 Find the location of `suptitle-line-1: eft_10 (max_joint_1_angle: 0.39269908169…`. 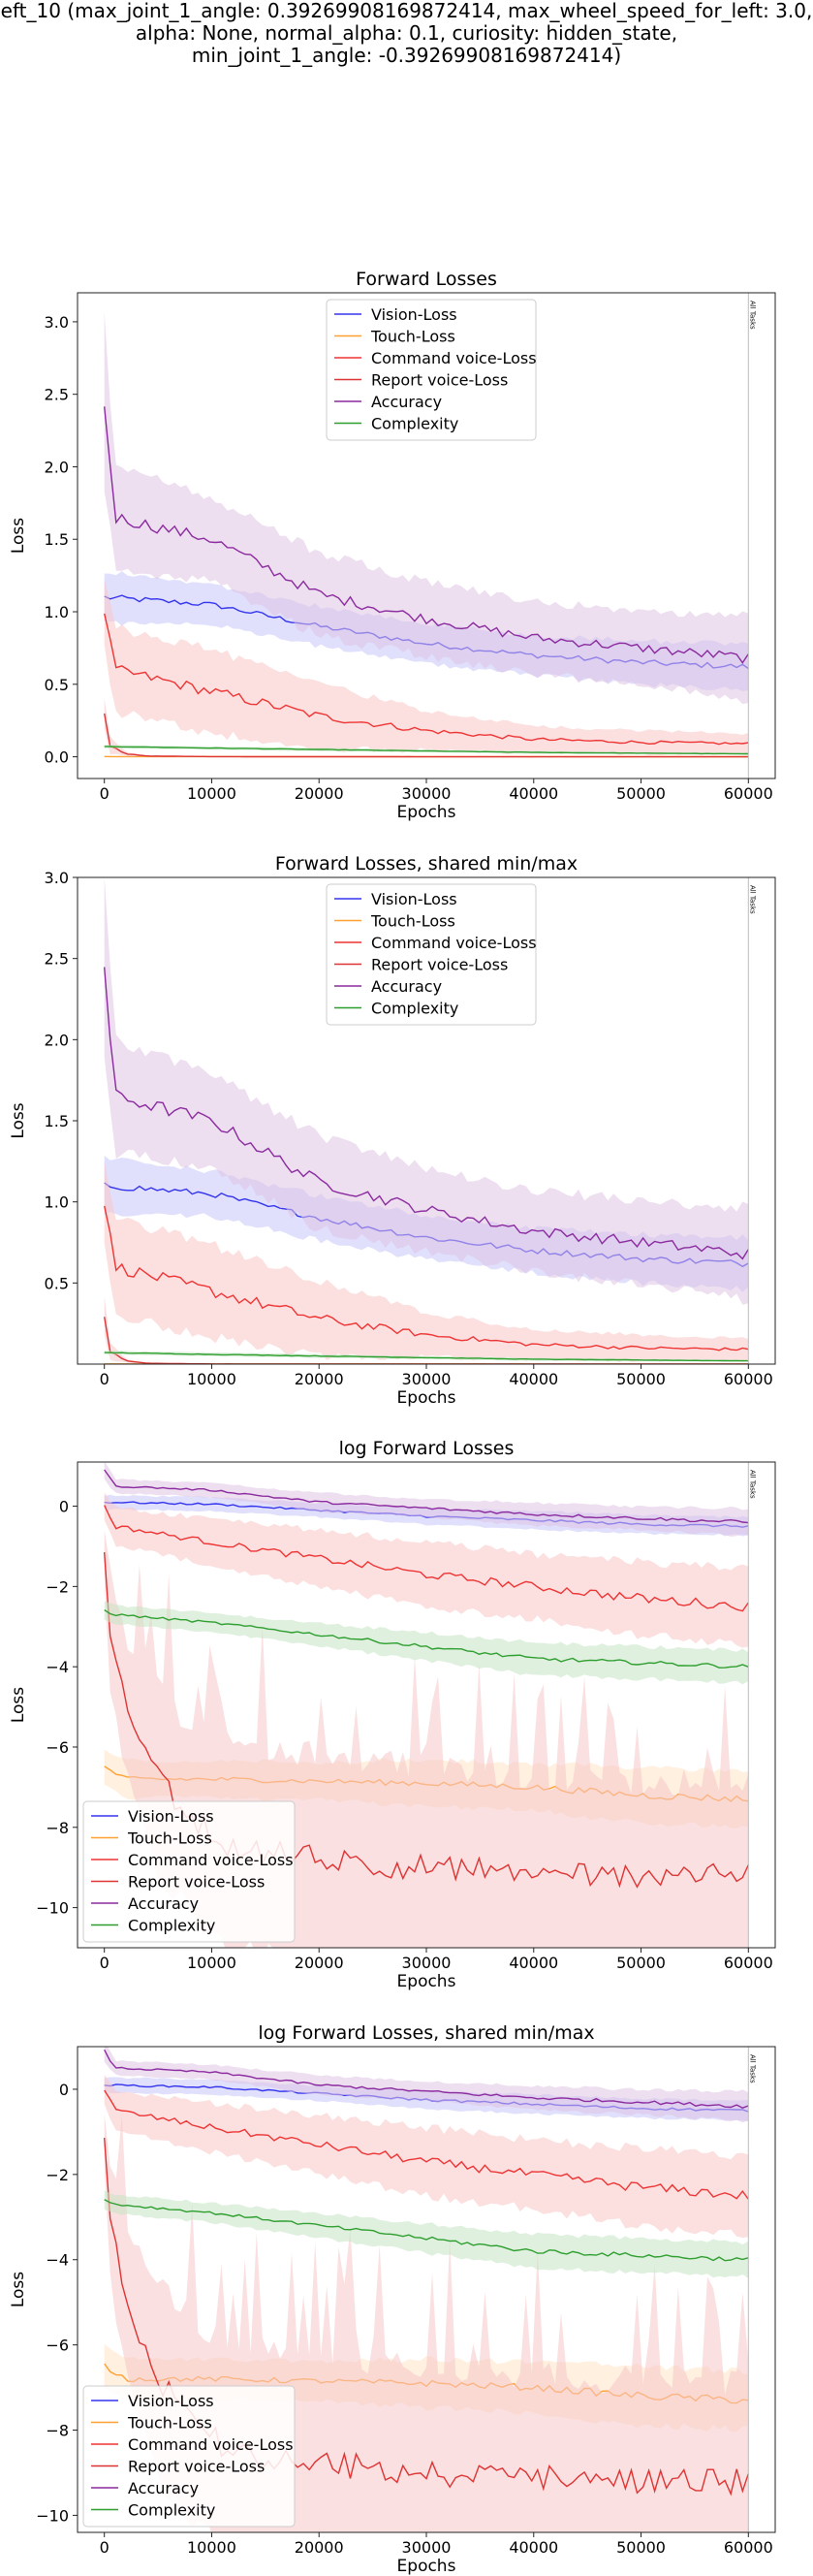

suptitle-line-1: eft_10 (max_joint_1_angle: 0.39269908169… is located at coordinates (406, 11).